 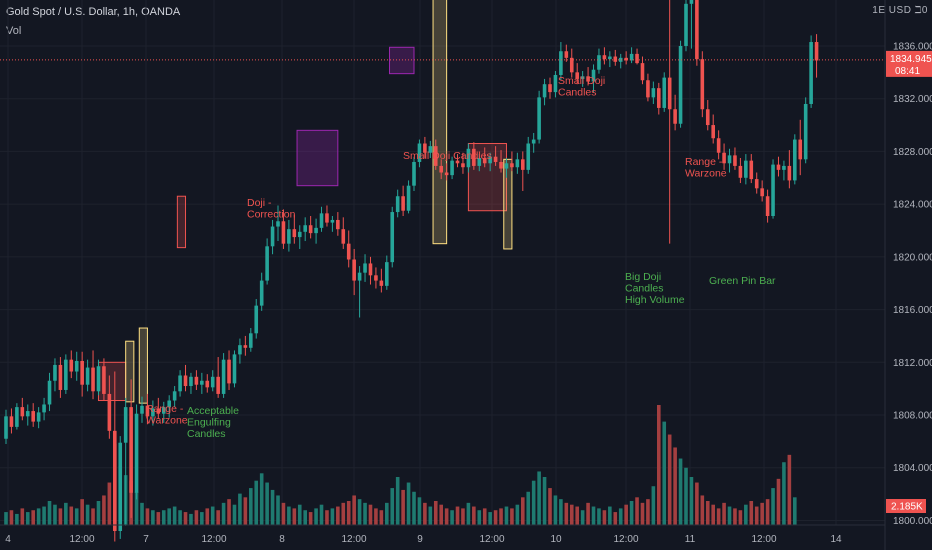 I want to click on annotation-line: High Volume, so click(x=655, y=300).